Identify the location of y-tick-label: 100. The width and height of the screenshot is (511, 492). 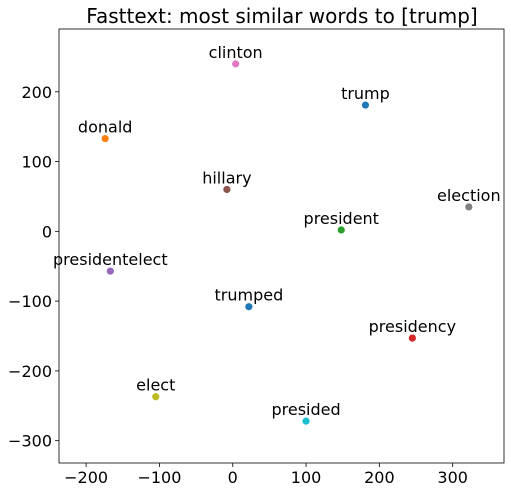
(36, 162).